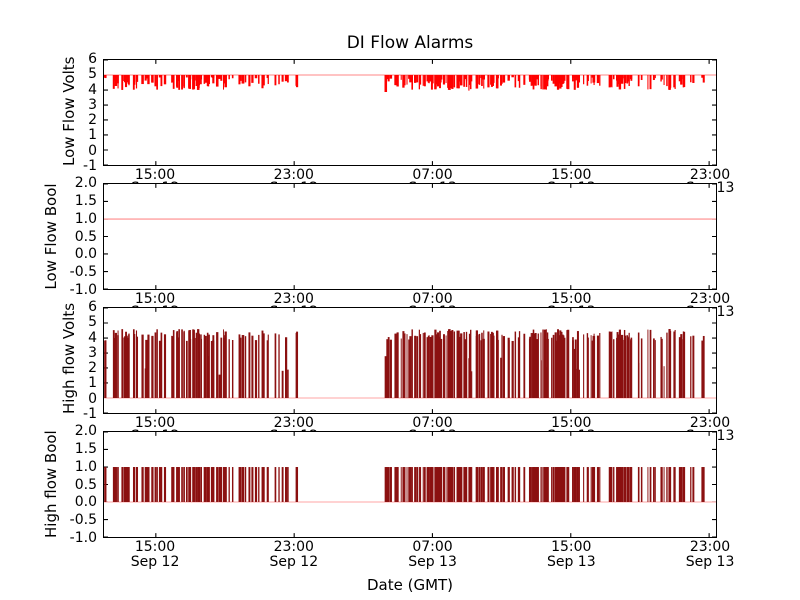 The height and width of the screenshot is (600, 800). Describe the element at coordinates (404, 484) in the screenshot. I see `series-high-flow-bool` at that location.